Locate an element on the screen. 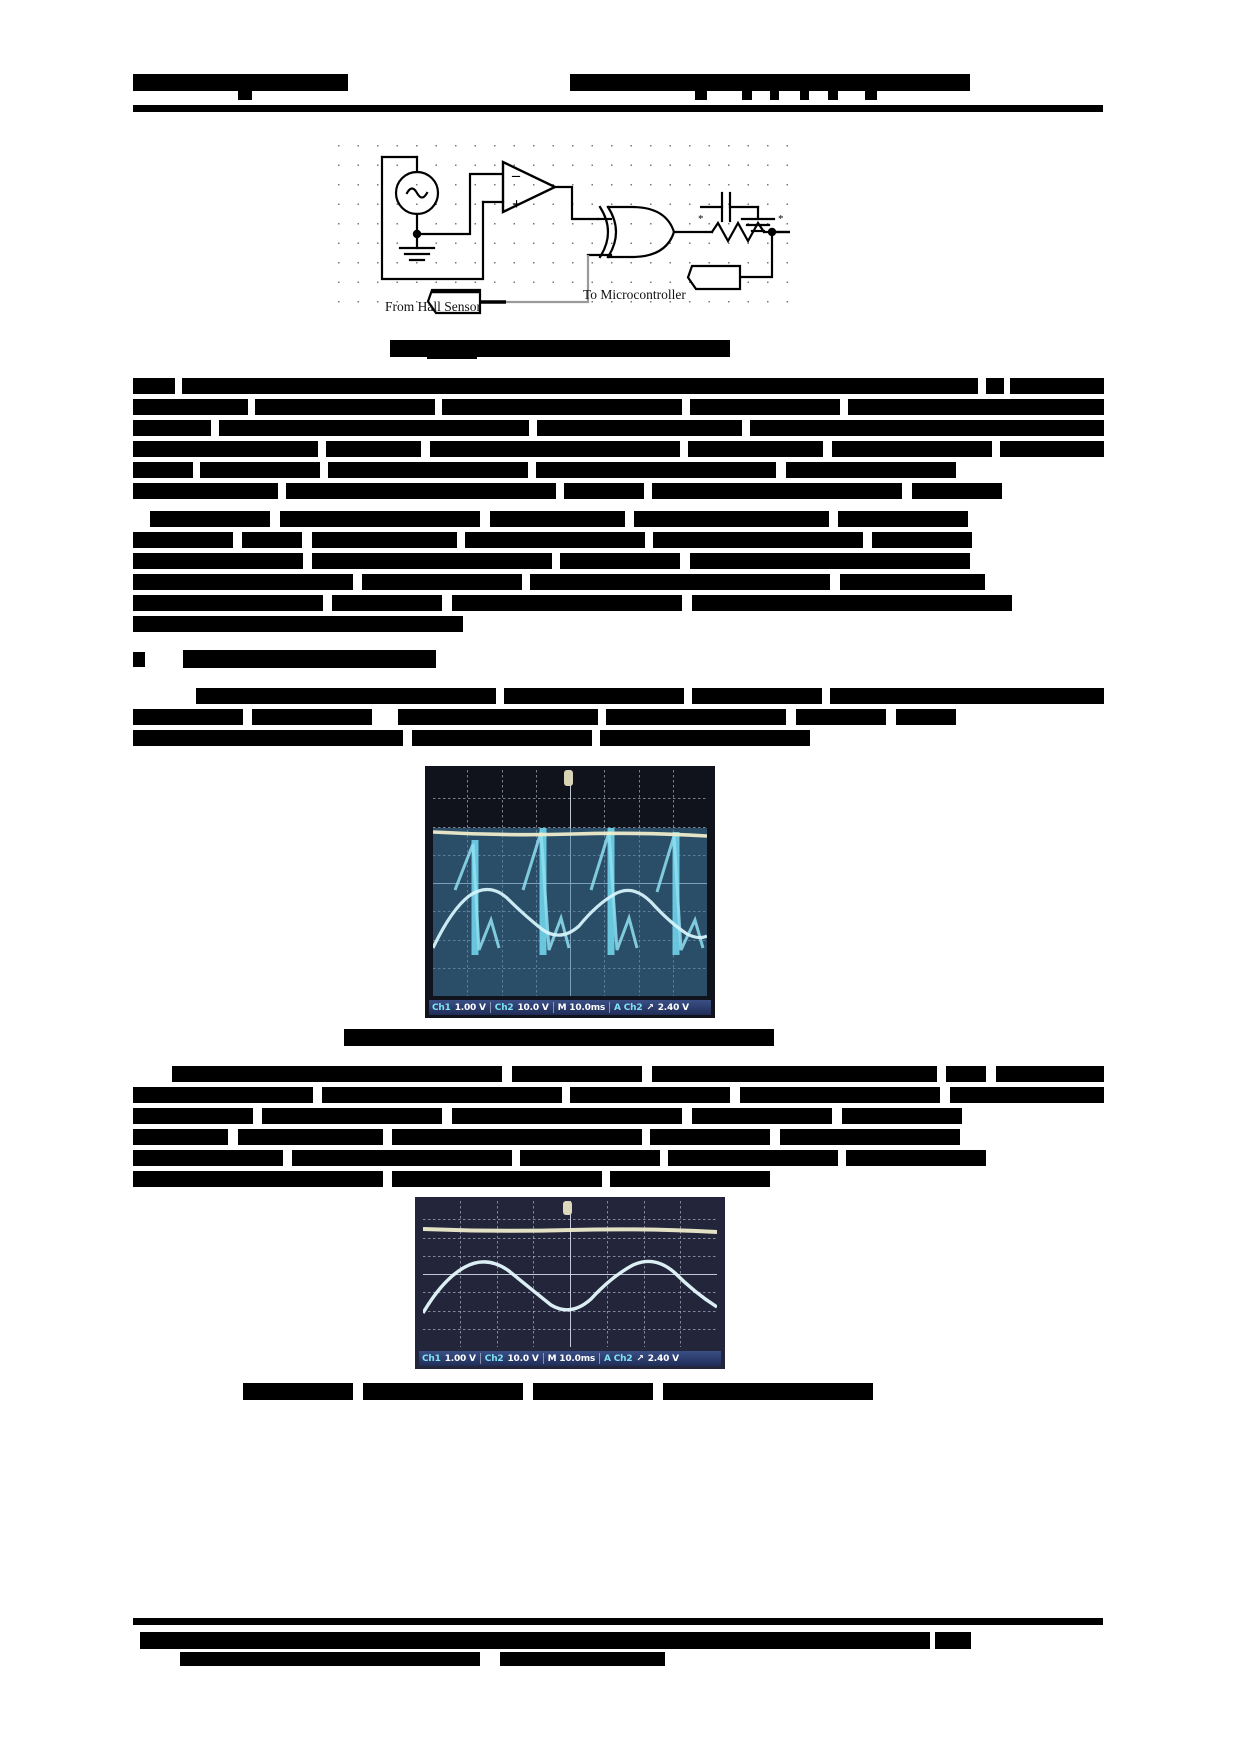 This screenshot has height=1754, width=1240. scope2-timebase: M 10.0ms is located at coordinates (571, 1358).